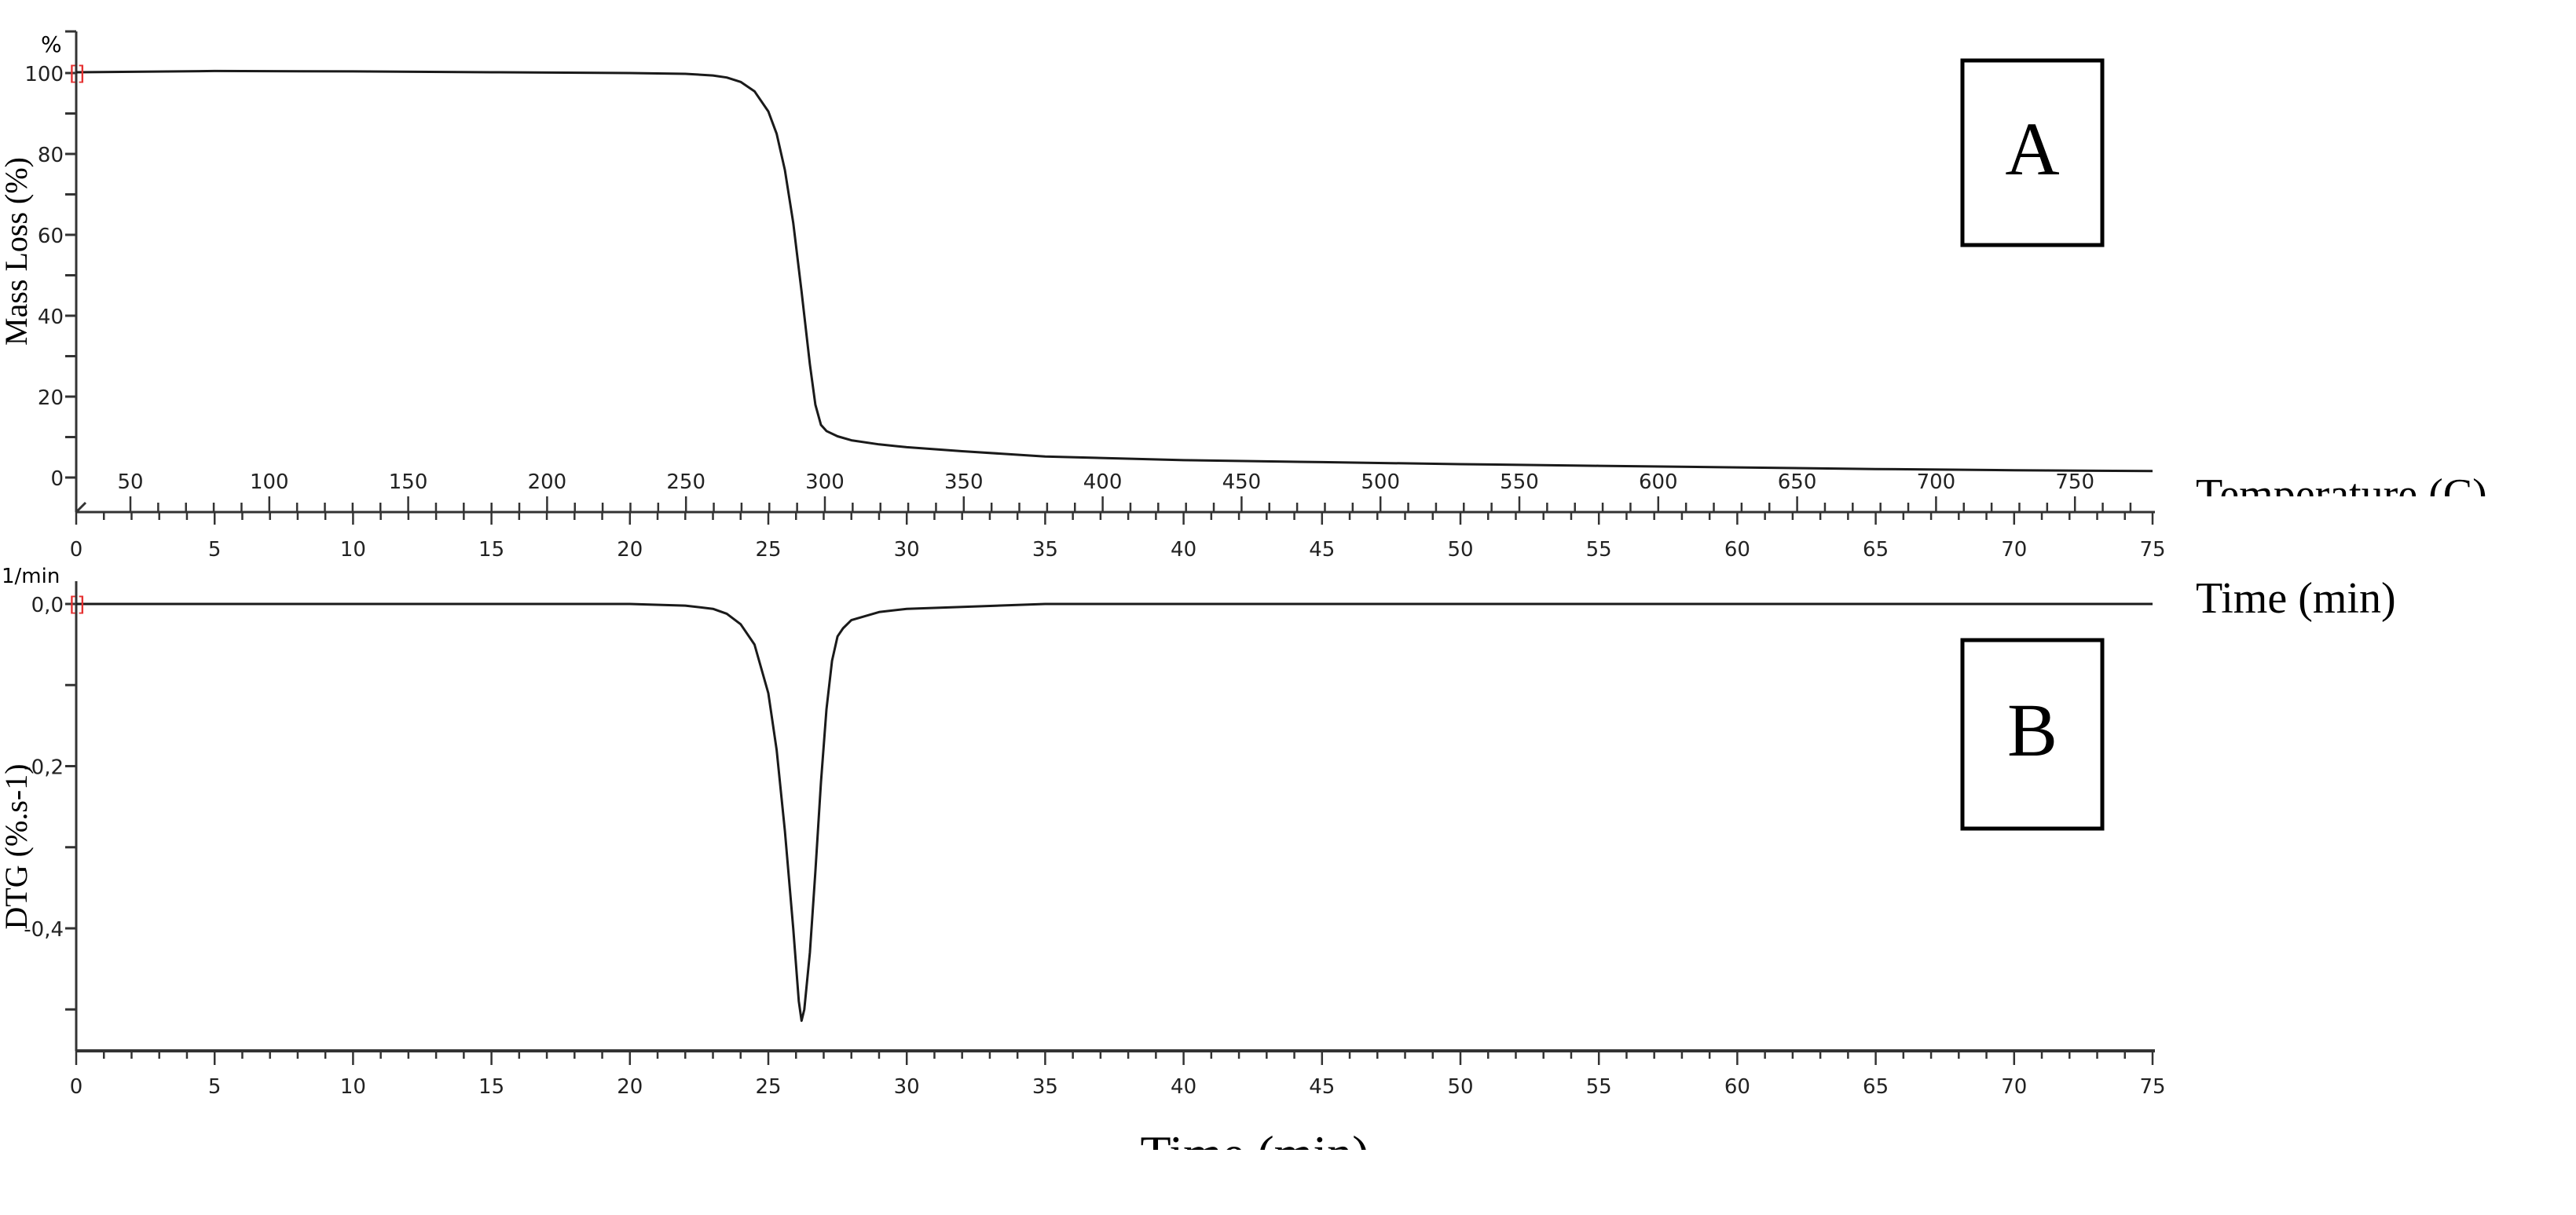 The width and height of the screenshot is (2576, 1215). What do you see at coordinates (685, 482) in the screenshot?
I see `temperature-tick-label: 250` at bounding box center [685, 482].